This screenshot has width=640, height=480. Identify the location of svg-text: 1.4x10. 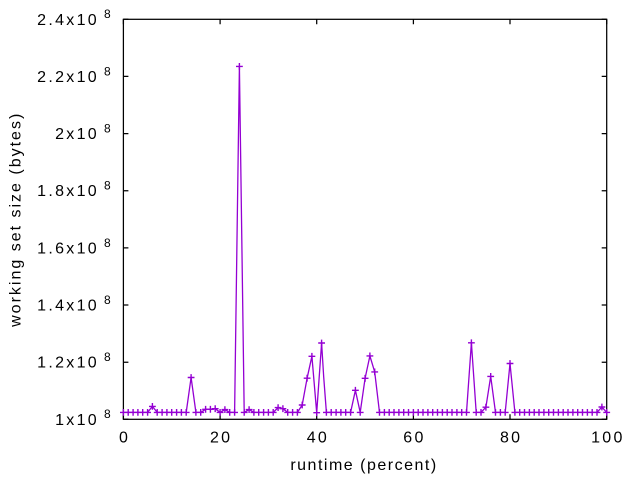
(68, 306).